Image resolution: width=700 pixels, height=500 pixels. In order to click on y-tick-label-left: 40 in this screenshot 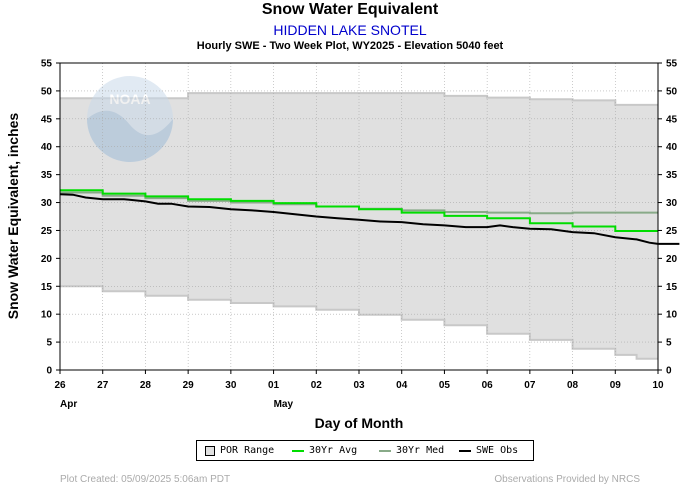, I will do `click(47, 147)`.